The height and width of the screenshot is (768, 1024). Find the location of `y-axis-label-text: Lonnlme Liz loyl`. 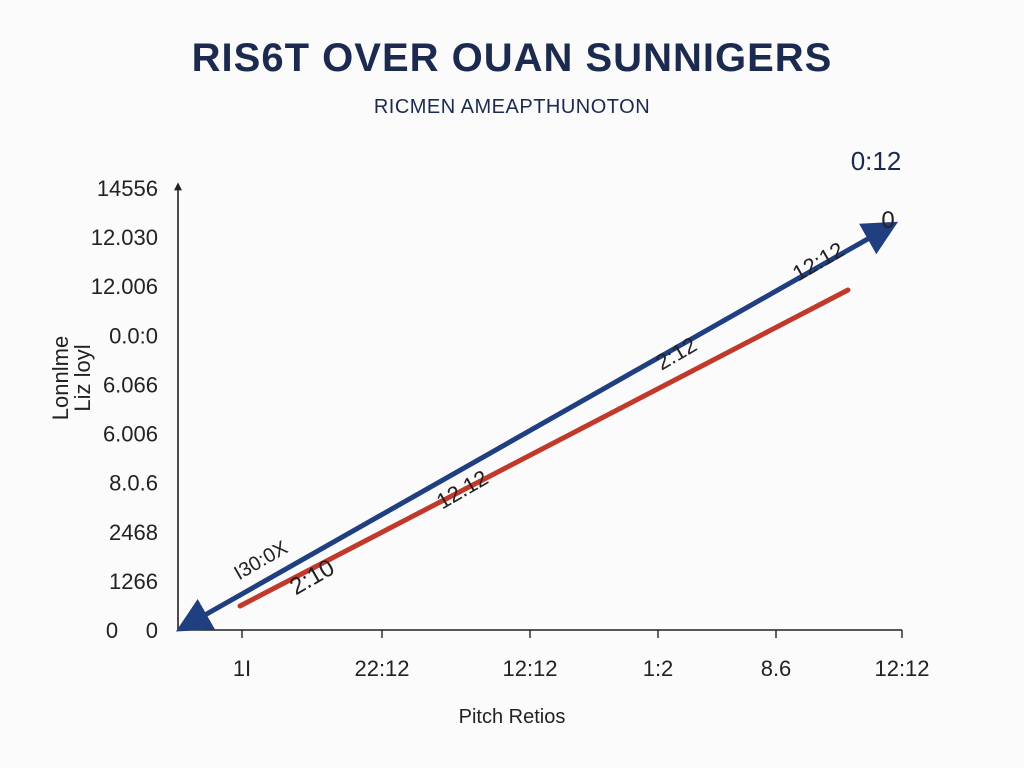

y-axis-label-text: Lonnlme Liz loyl is located at coordinates (71, 378).